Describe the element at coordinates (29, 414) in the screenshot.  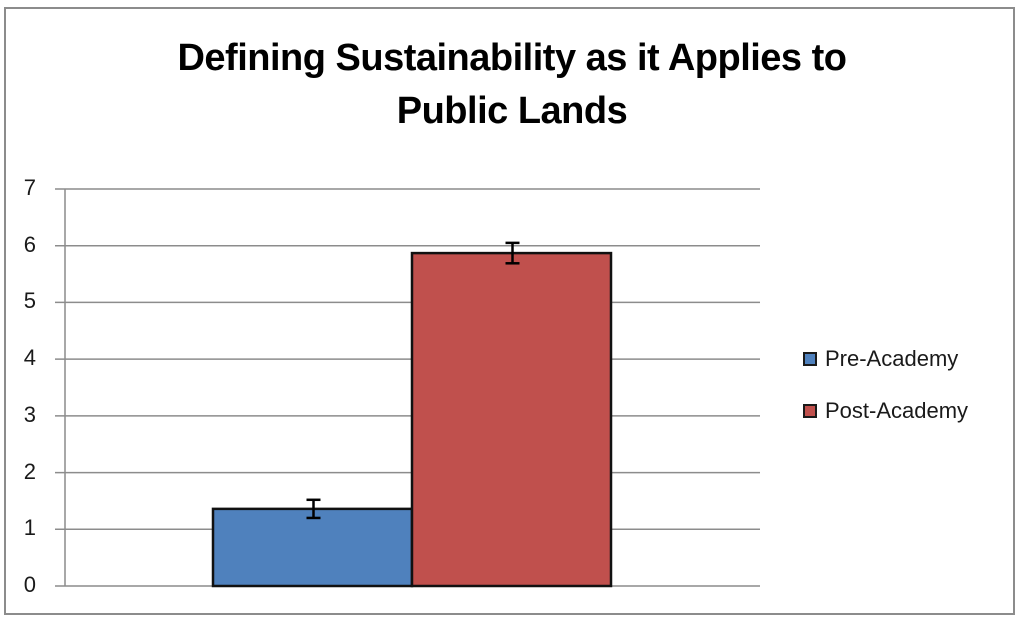
I see `y-tick-label: 3` at that location.